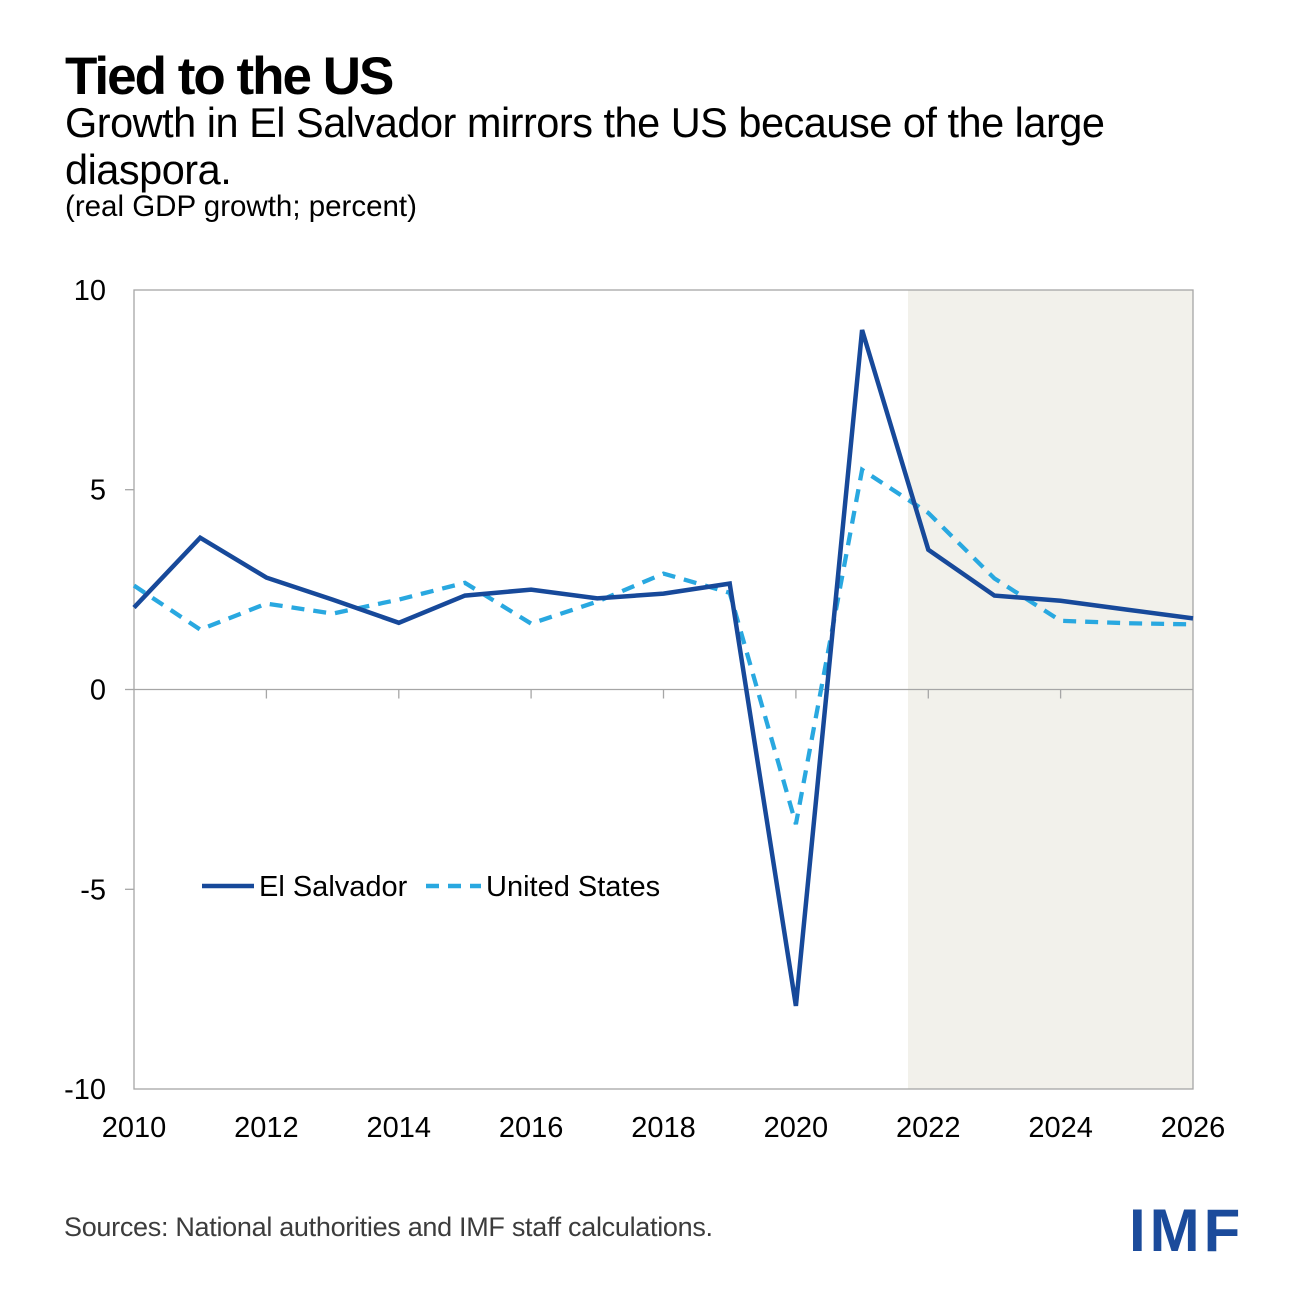  What do you see at coordinates (85, 1090) in the screenshot?
I see `svg-text: -10` at bounding box center [85, 1090].